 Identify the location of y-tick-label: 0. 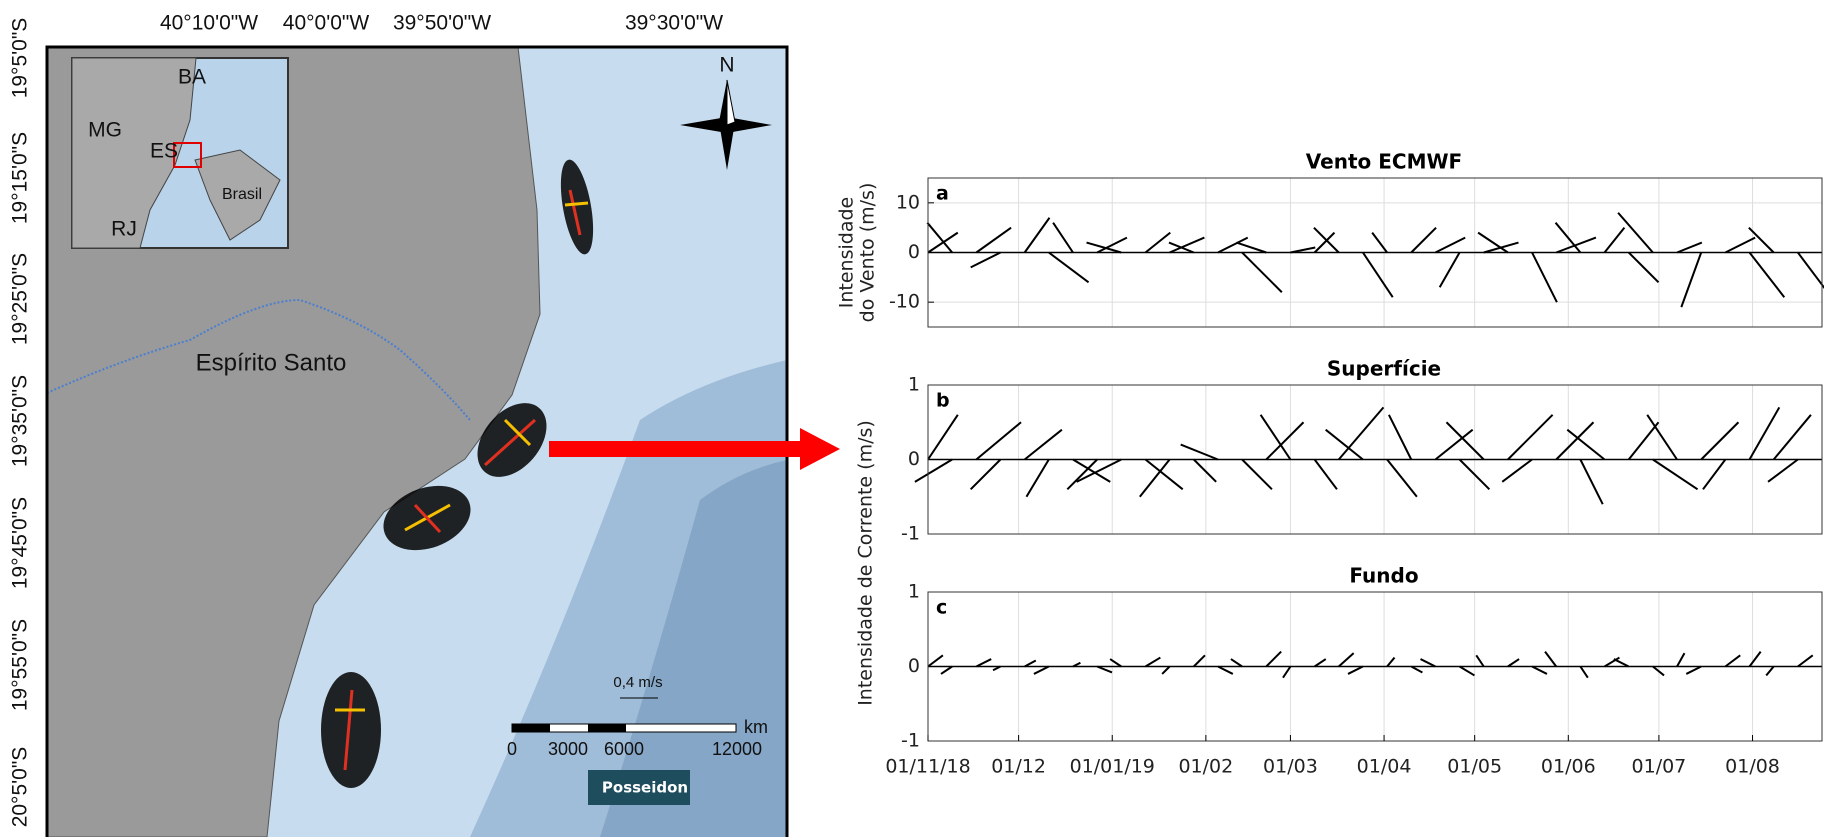
(914, 666).